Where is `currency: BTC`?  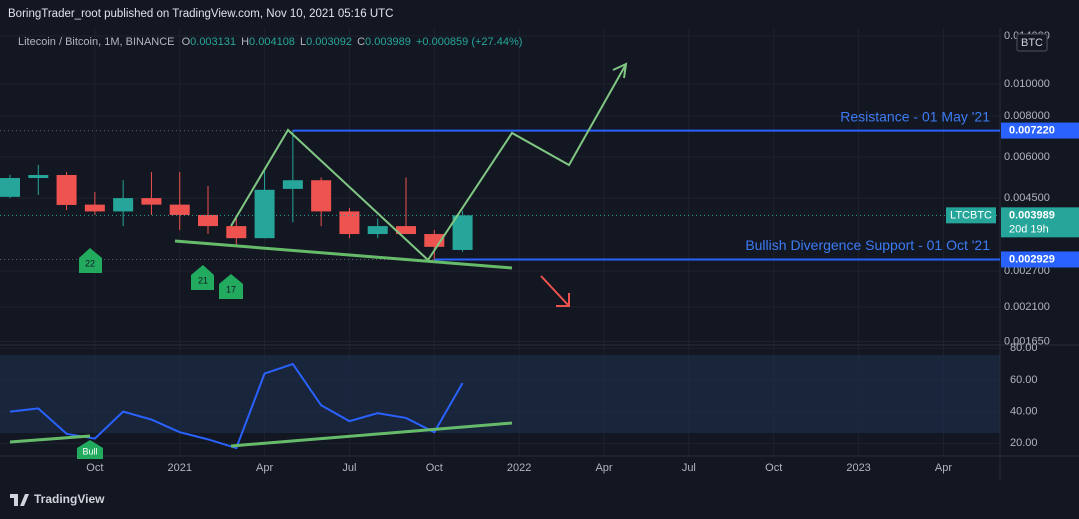 currency: BTC is located at coordinates (1032, 43).